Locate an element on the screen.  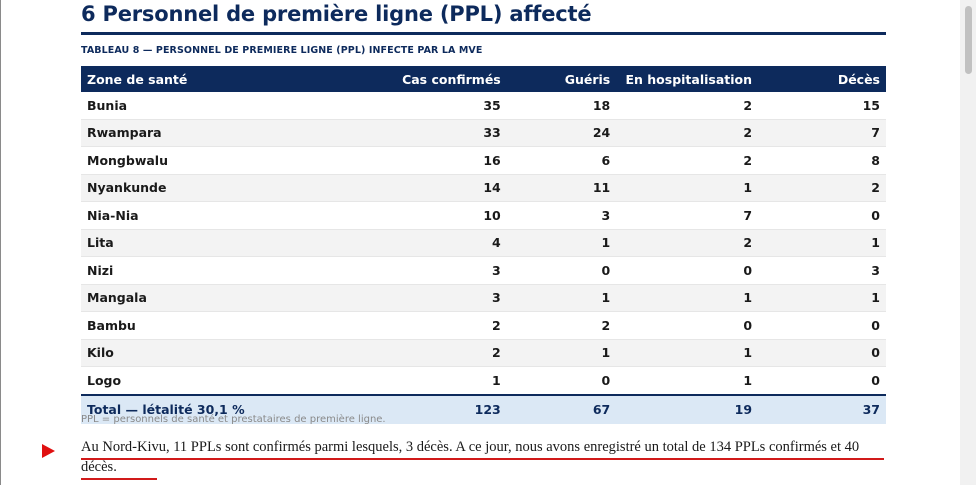
table-row: Mongbwalu 16 6 2 8 is located at coordinates (483, 160).